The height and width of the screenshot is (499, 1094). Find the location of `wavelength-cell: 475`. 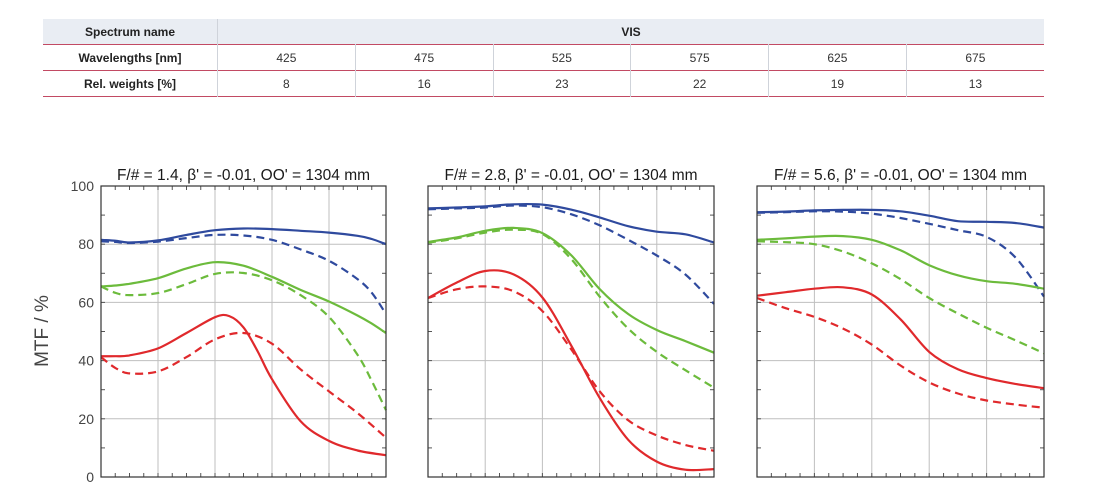

wavelength-cell: 475 is located at coordinates (423, 57).